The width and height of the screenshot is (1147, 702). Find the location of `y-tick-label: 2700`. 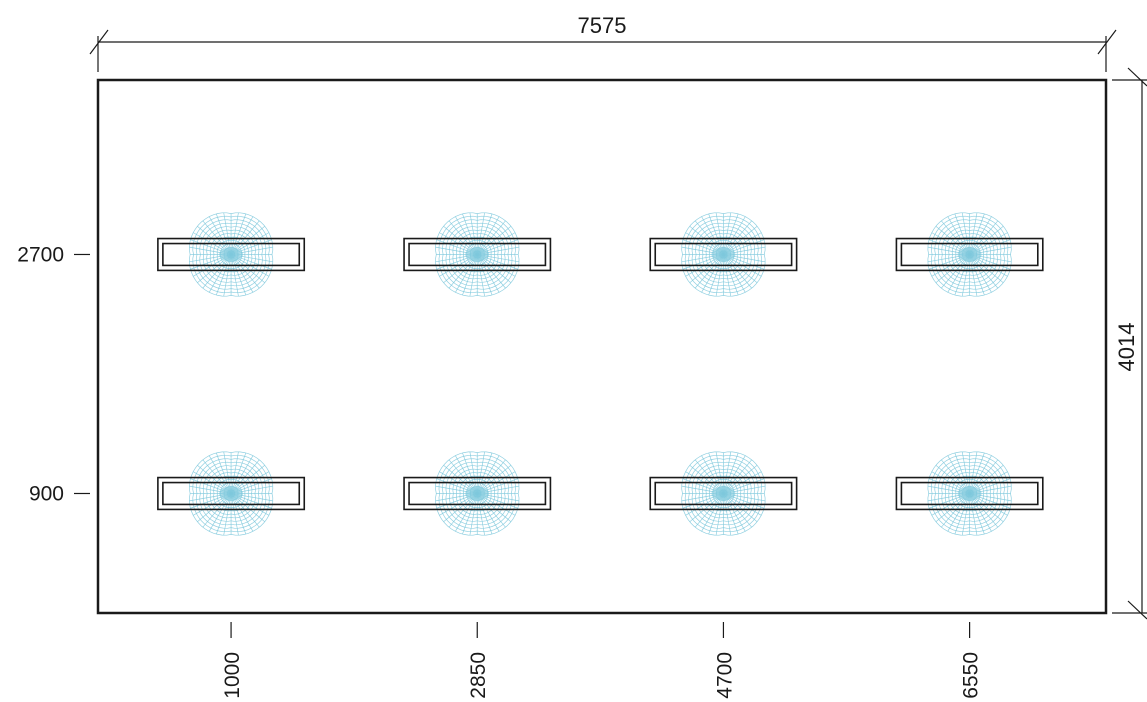

y-tick-label: 2700 is located at coordinates (40, 254).